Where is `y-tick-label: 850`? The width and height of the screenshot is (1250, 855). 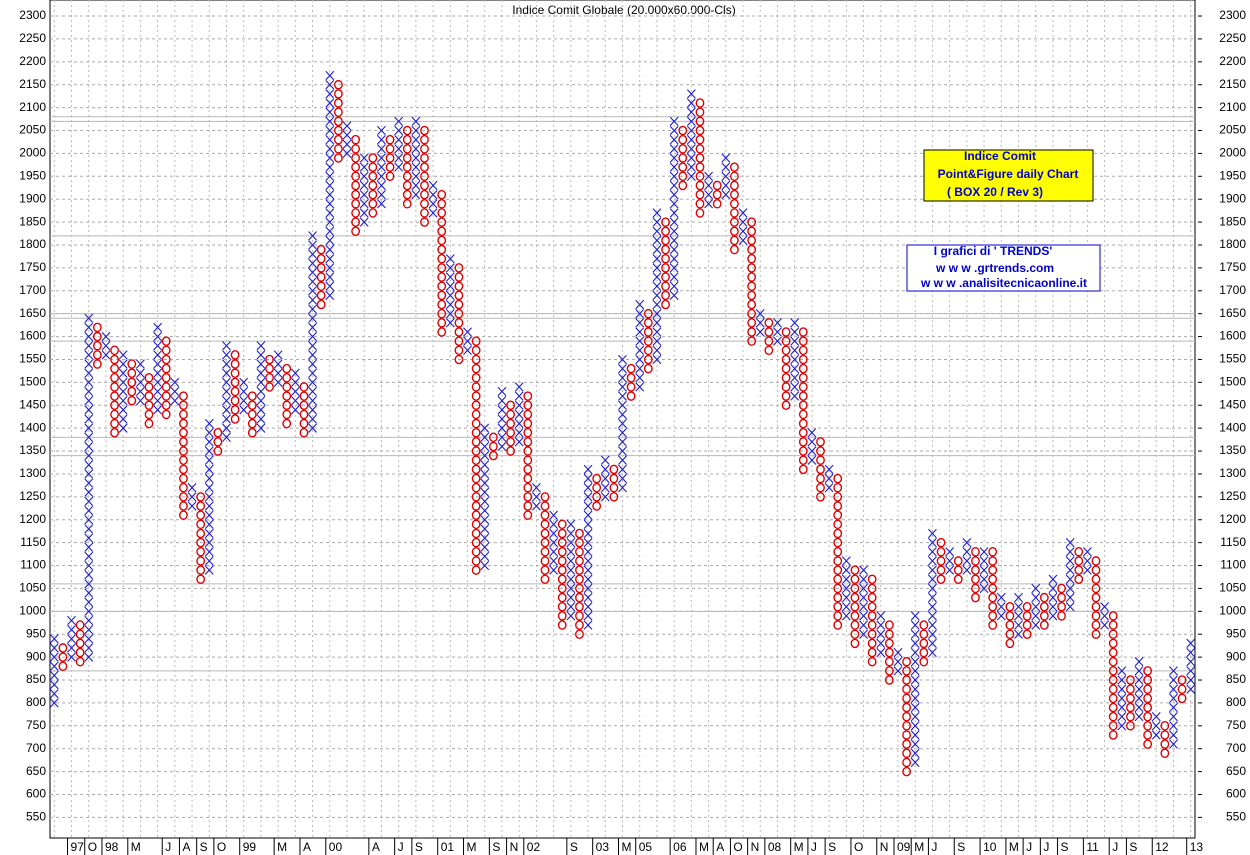
y-tick-label: 850 is located at coordinates (36, 679).